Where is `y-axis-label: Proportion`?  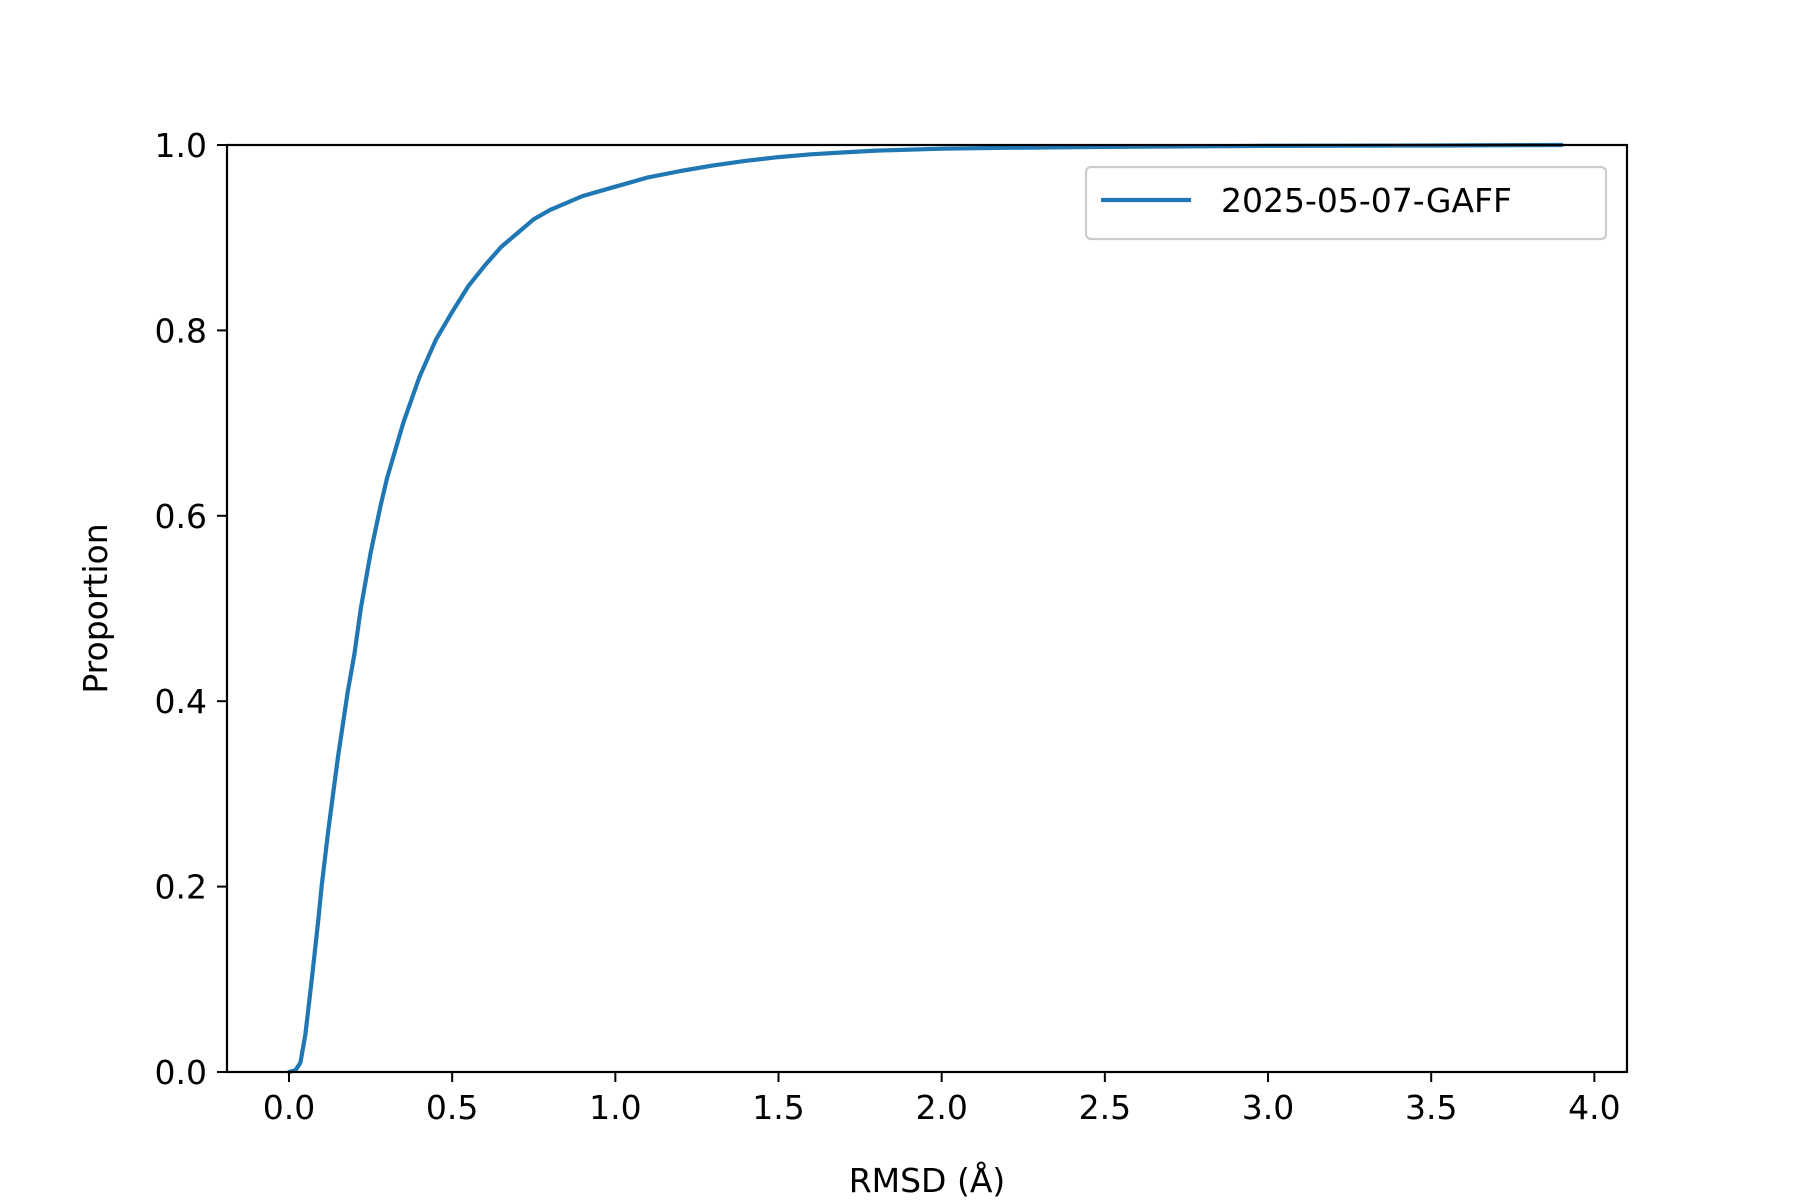
y-axis-label: Proportion is located at coordinates (95, 608).